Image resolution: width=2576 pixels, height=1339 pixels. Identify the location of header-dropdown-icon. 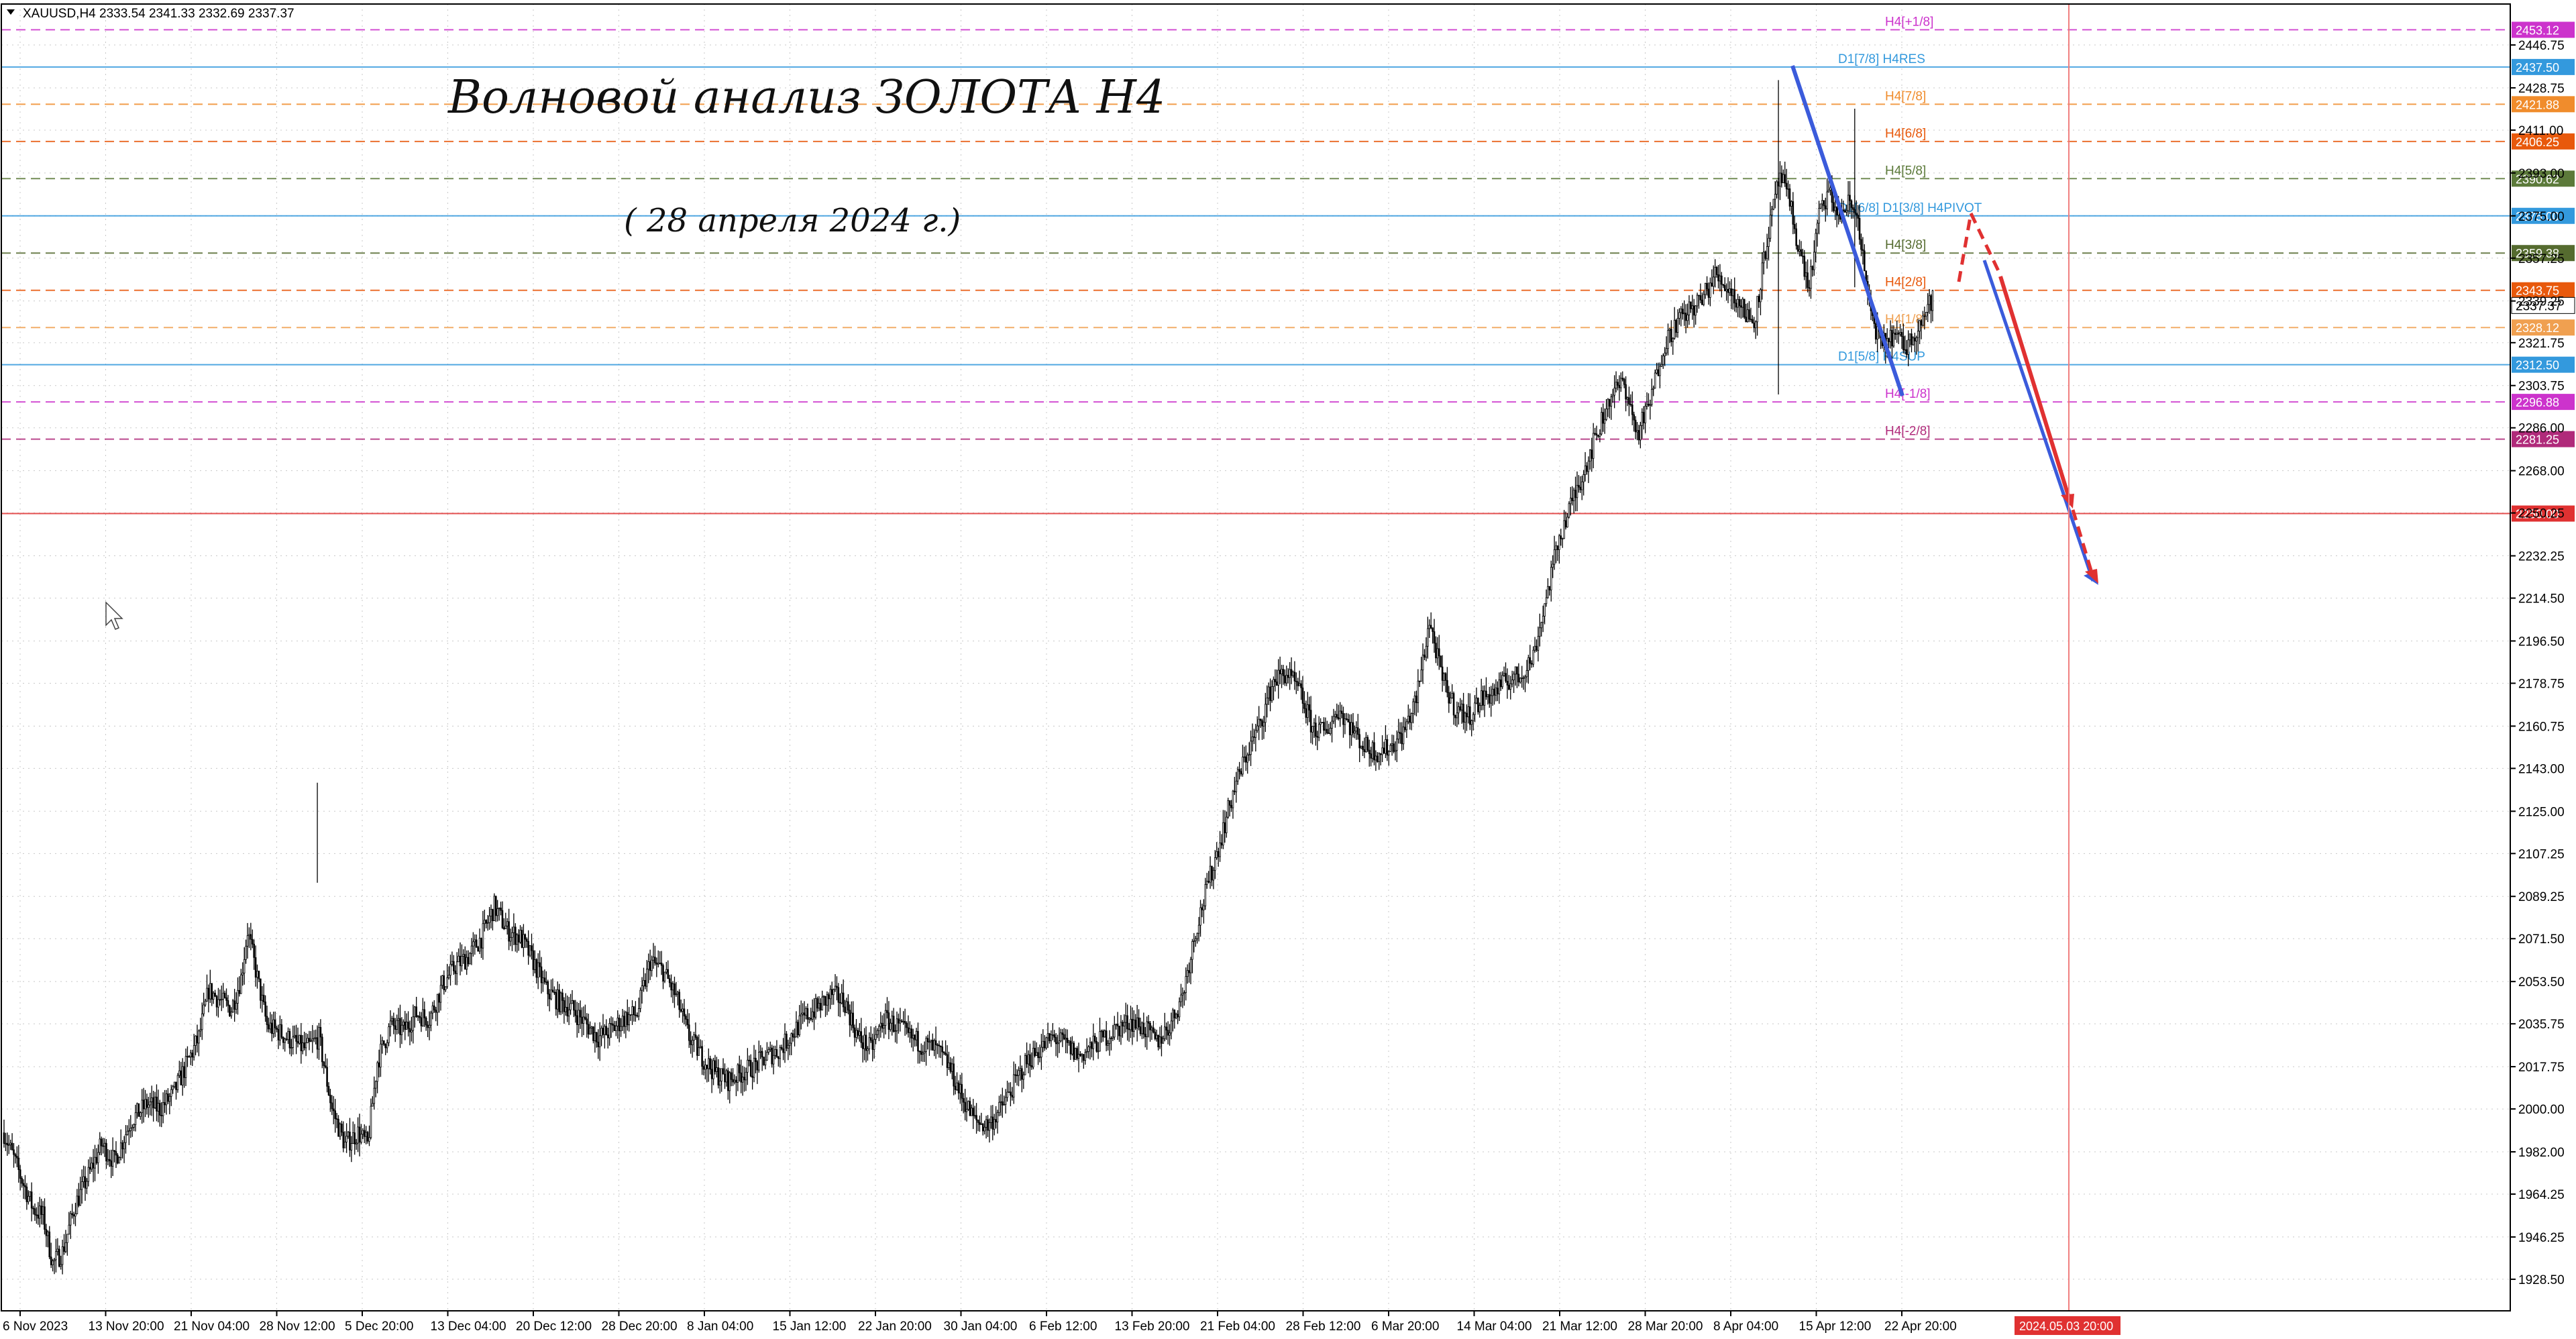
(11, 12).